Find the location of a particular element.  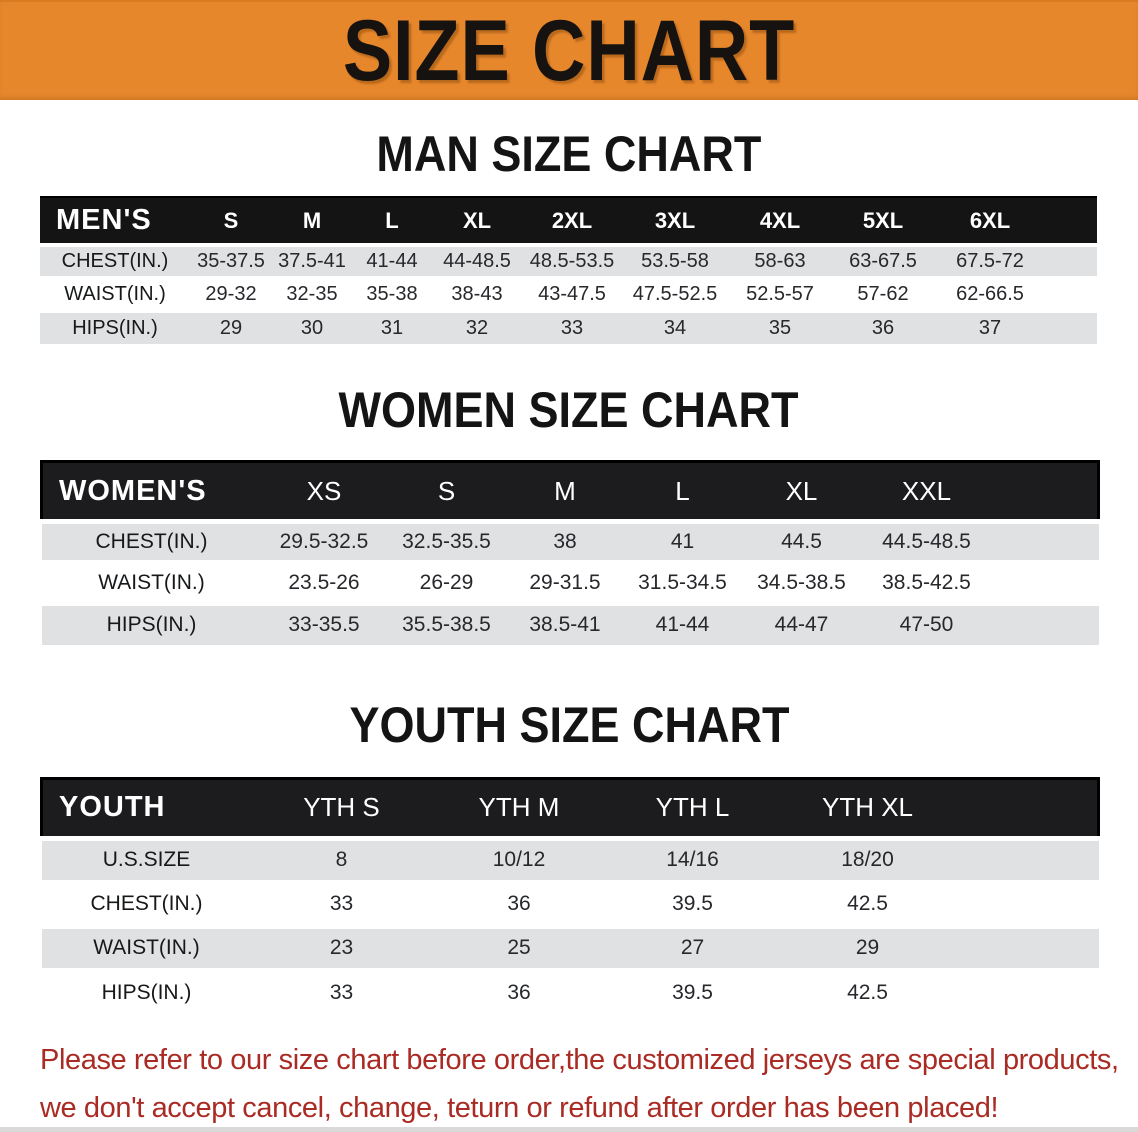

women-header-bar: WOMEN'S XS S M L XL XXL is located at coordinates (570, 491).